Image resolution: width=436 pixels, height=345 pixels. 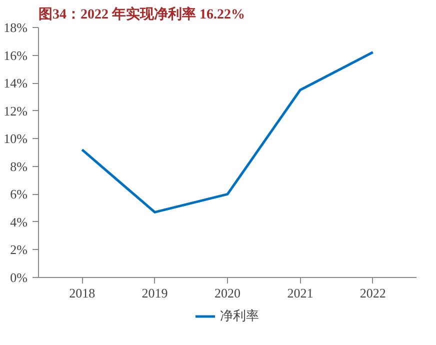 What do you see at coordinates (373, 293) in the screenshot?
I see `x-tick-label: 2022` at bounding box center [373, 293].